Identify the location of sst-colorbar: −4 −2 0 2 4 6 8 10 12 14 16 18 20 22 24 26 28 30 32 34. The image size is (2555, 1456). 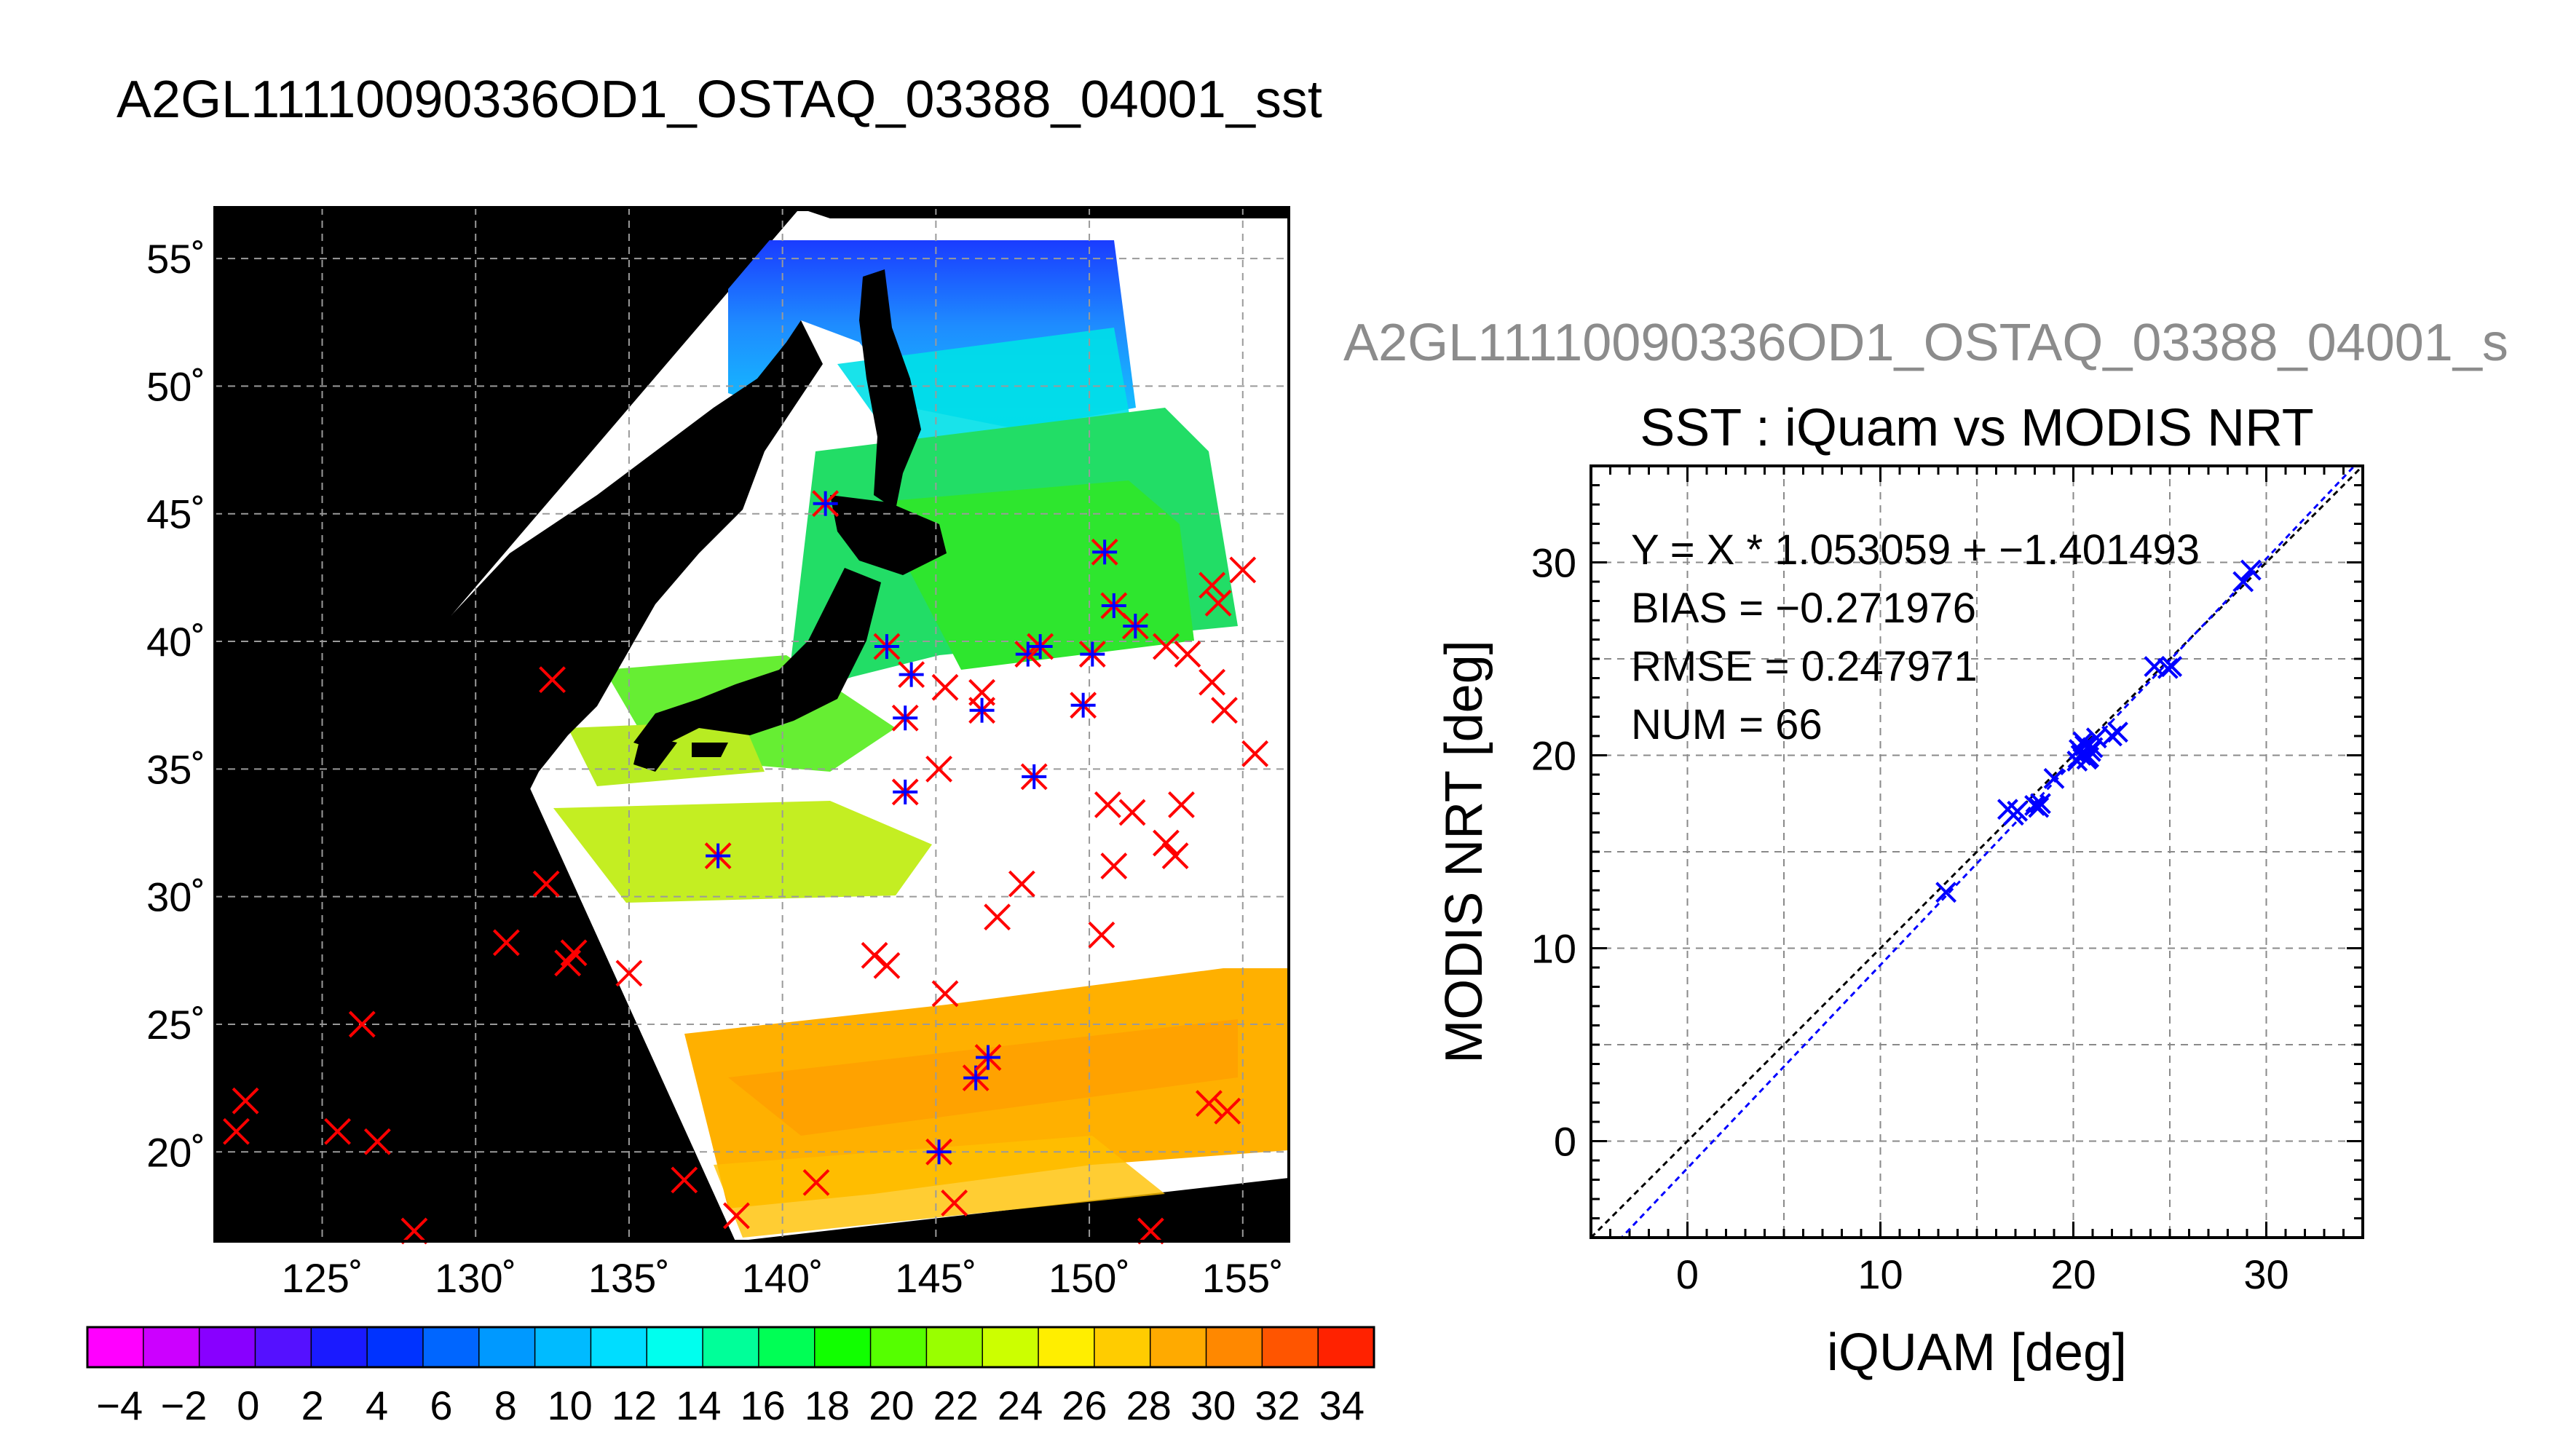
(730, 1377).